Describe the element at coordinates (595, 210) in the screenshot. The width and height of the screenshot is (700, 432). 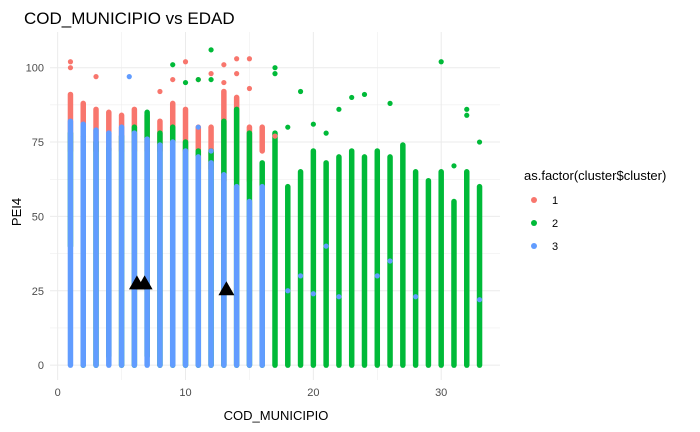
I see `legend: as.factor(cluster$cluster) 1 2 3` at that location.